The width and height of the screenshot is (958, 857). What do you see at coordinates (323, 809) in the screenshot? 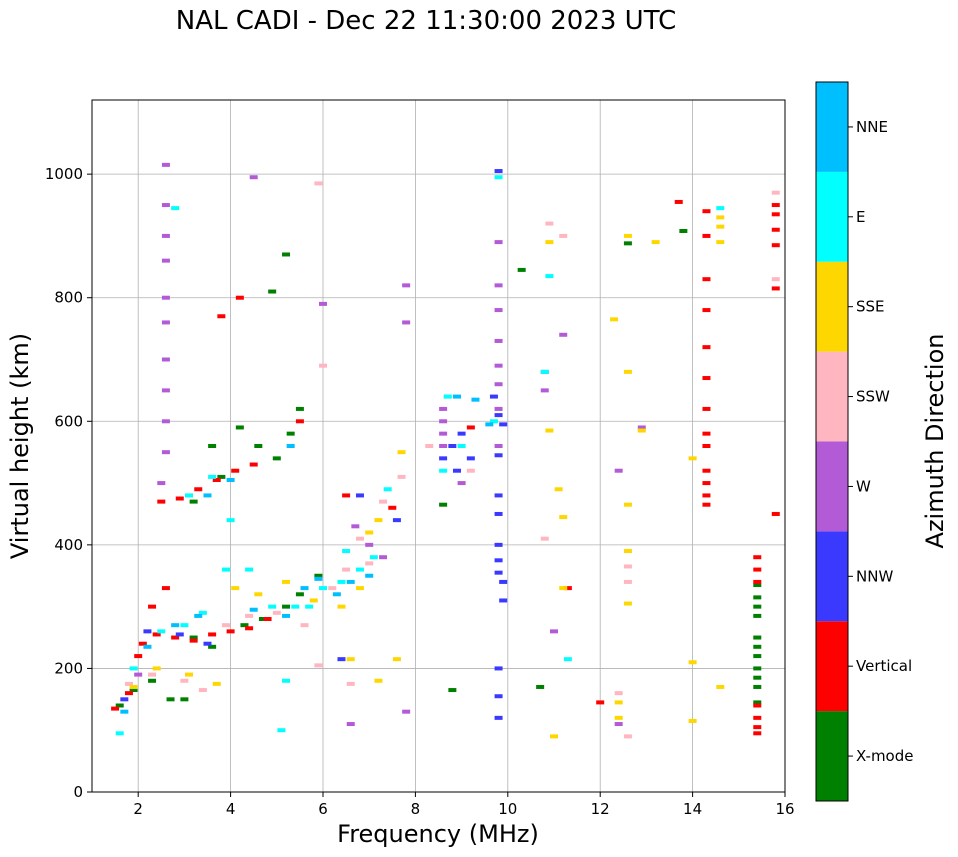
I see `x-tick-label: 6` at bounding box center [323, 809].